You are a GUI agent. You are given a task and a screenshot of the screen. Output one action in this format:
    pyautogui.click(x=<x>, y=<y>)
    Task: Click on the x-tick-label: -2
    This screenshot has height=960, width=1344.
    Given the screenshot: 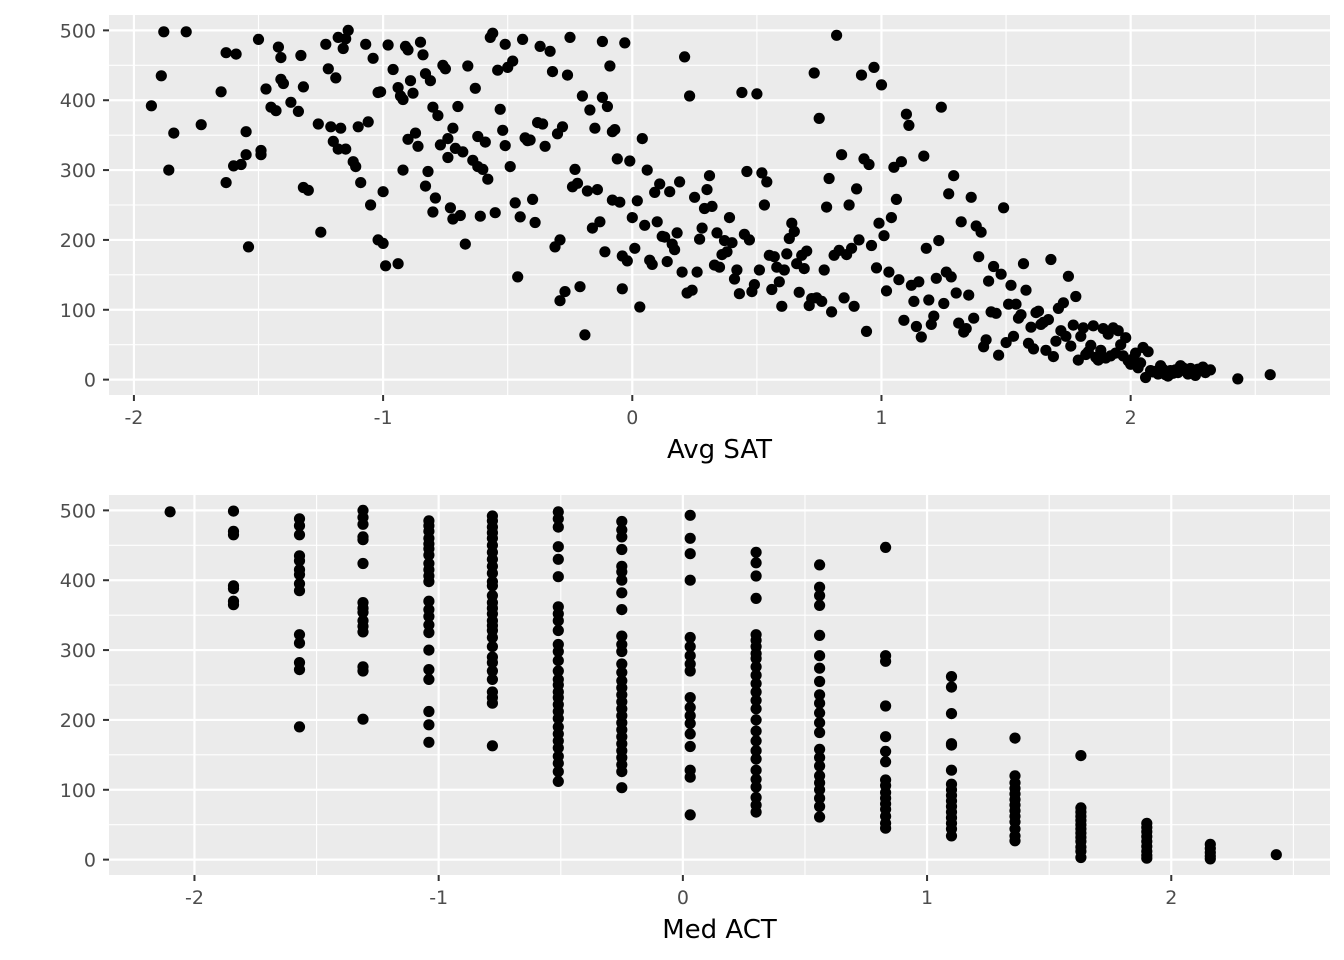 What is the action you would take?
    pyautogui.click(x=133, y=418)
    